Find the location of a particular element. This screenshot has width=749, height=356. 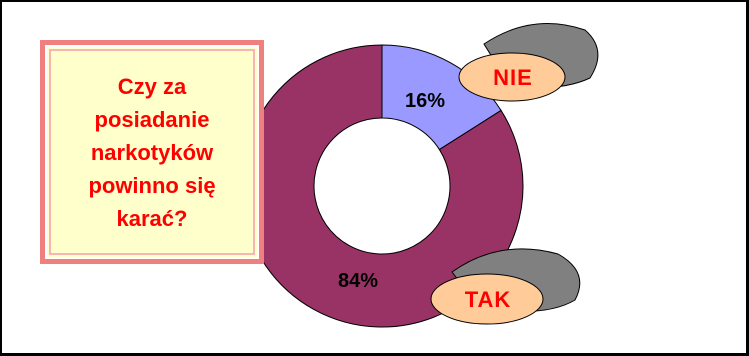

donut-slice-nie is located at coordinates (441, 97).